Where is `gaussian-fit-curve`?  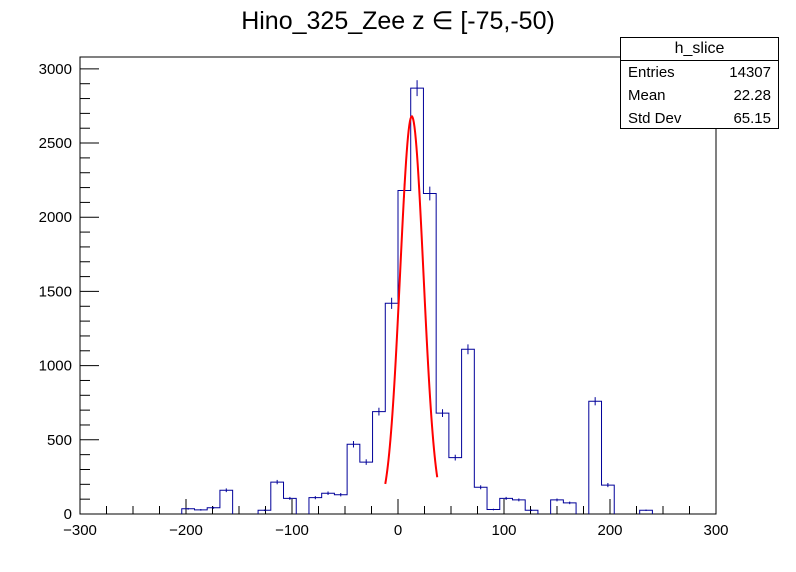 gaussian-fit-curve is located at coordinates (411, 300).